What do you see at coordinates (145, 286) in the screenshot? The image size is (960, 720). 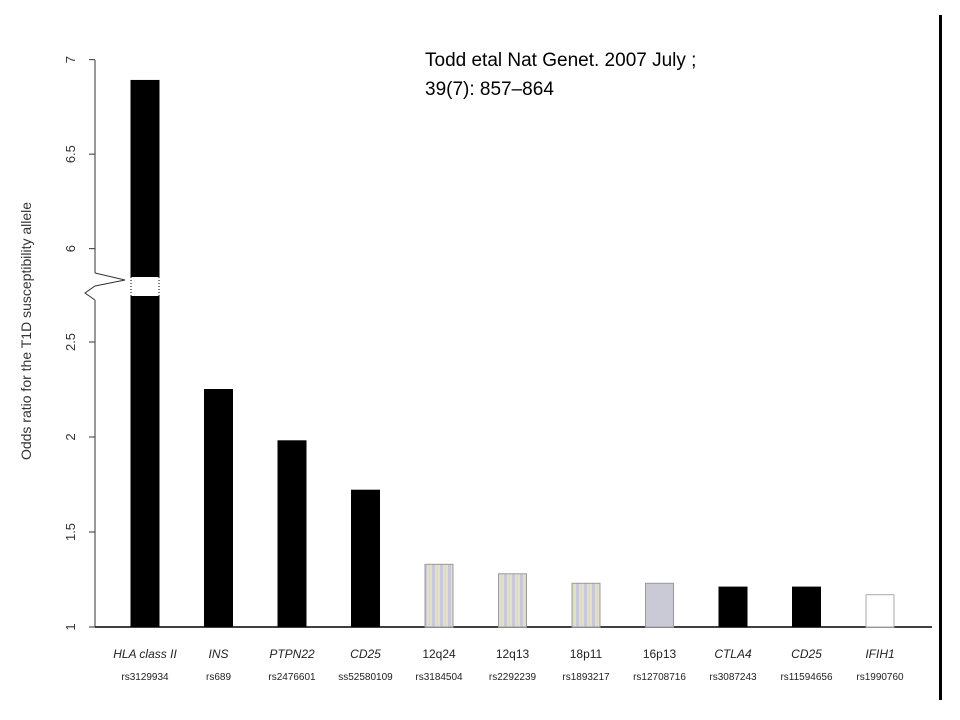 I see `bar-break-gap` at bounding box center [145, 286].